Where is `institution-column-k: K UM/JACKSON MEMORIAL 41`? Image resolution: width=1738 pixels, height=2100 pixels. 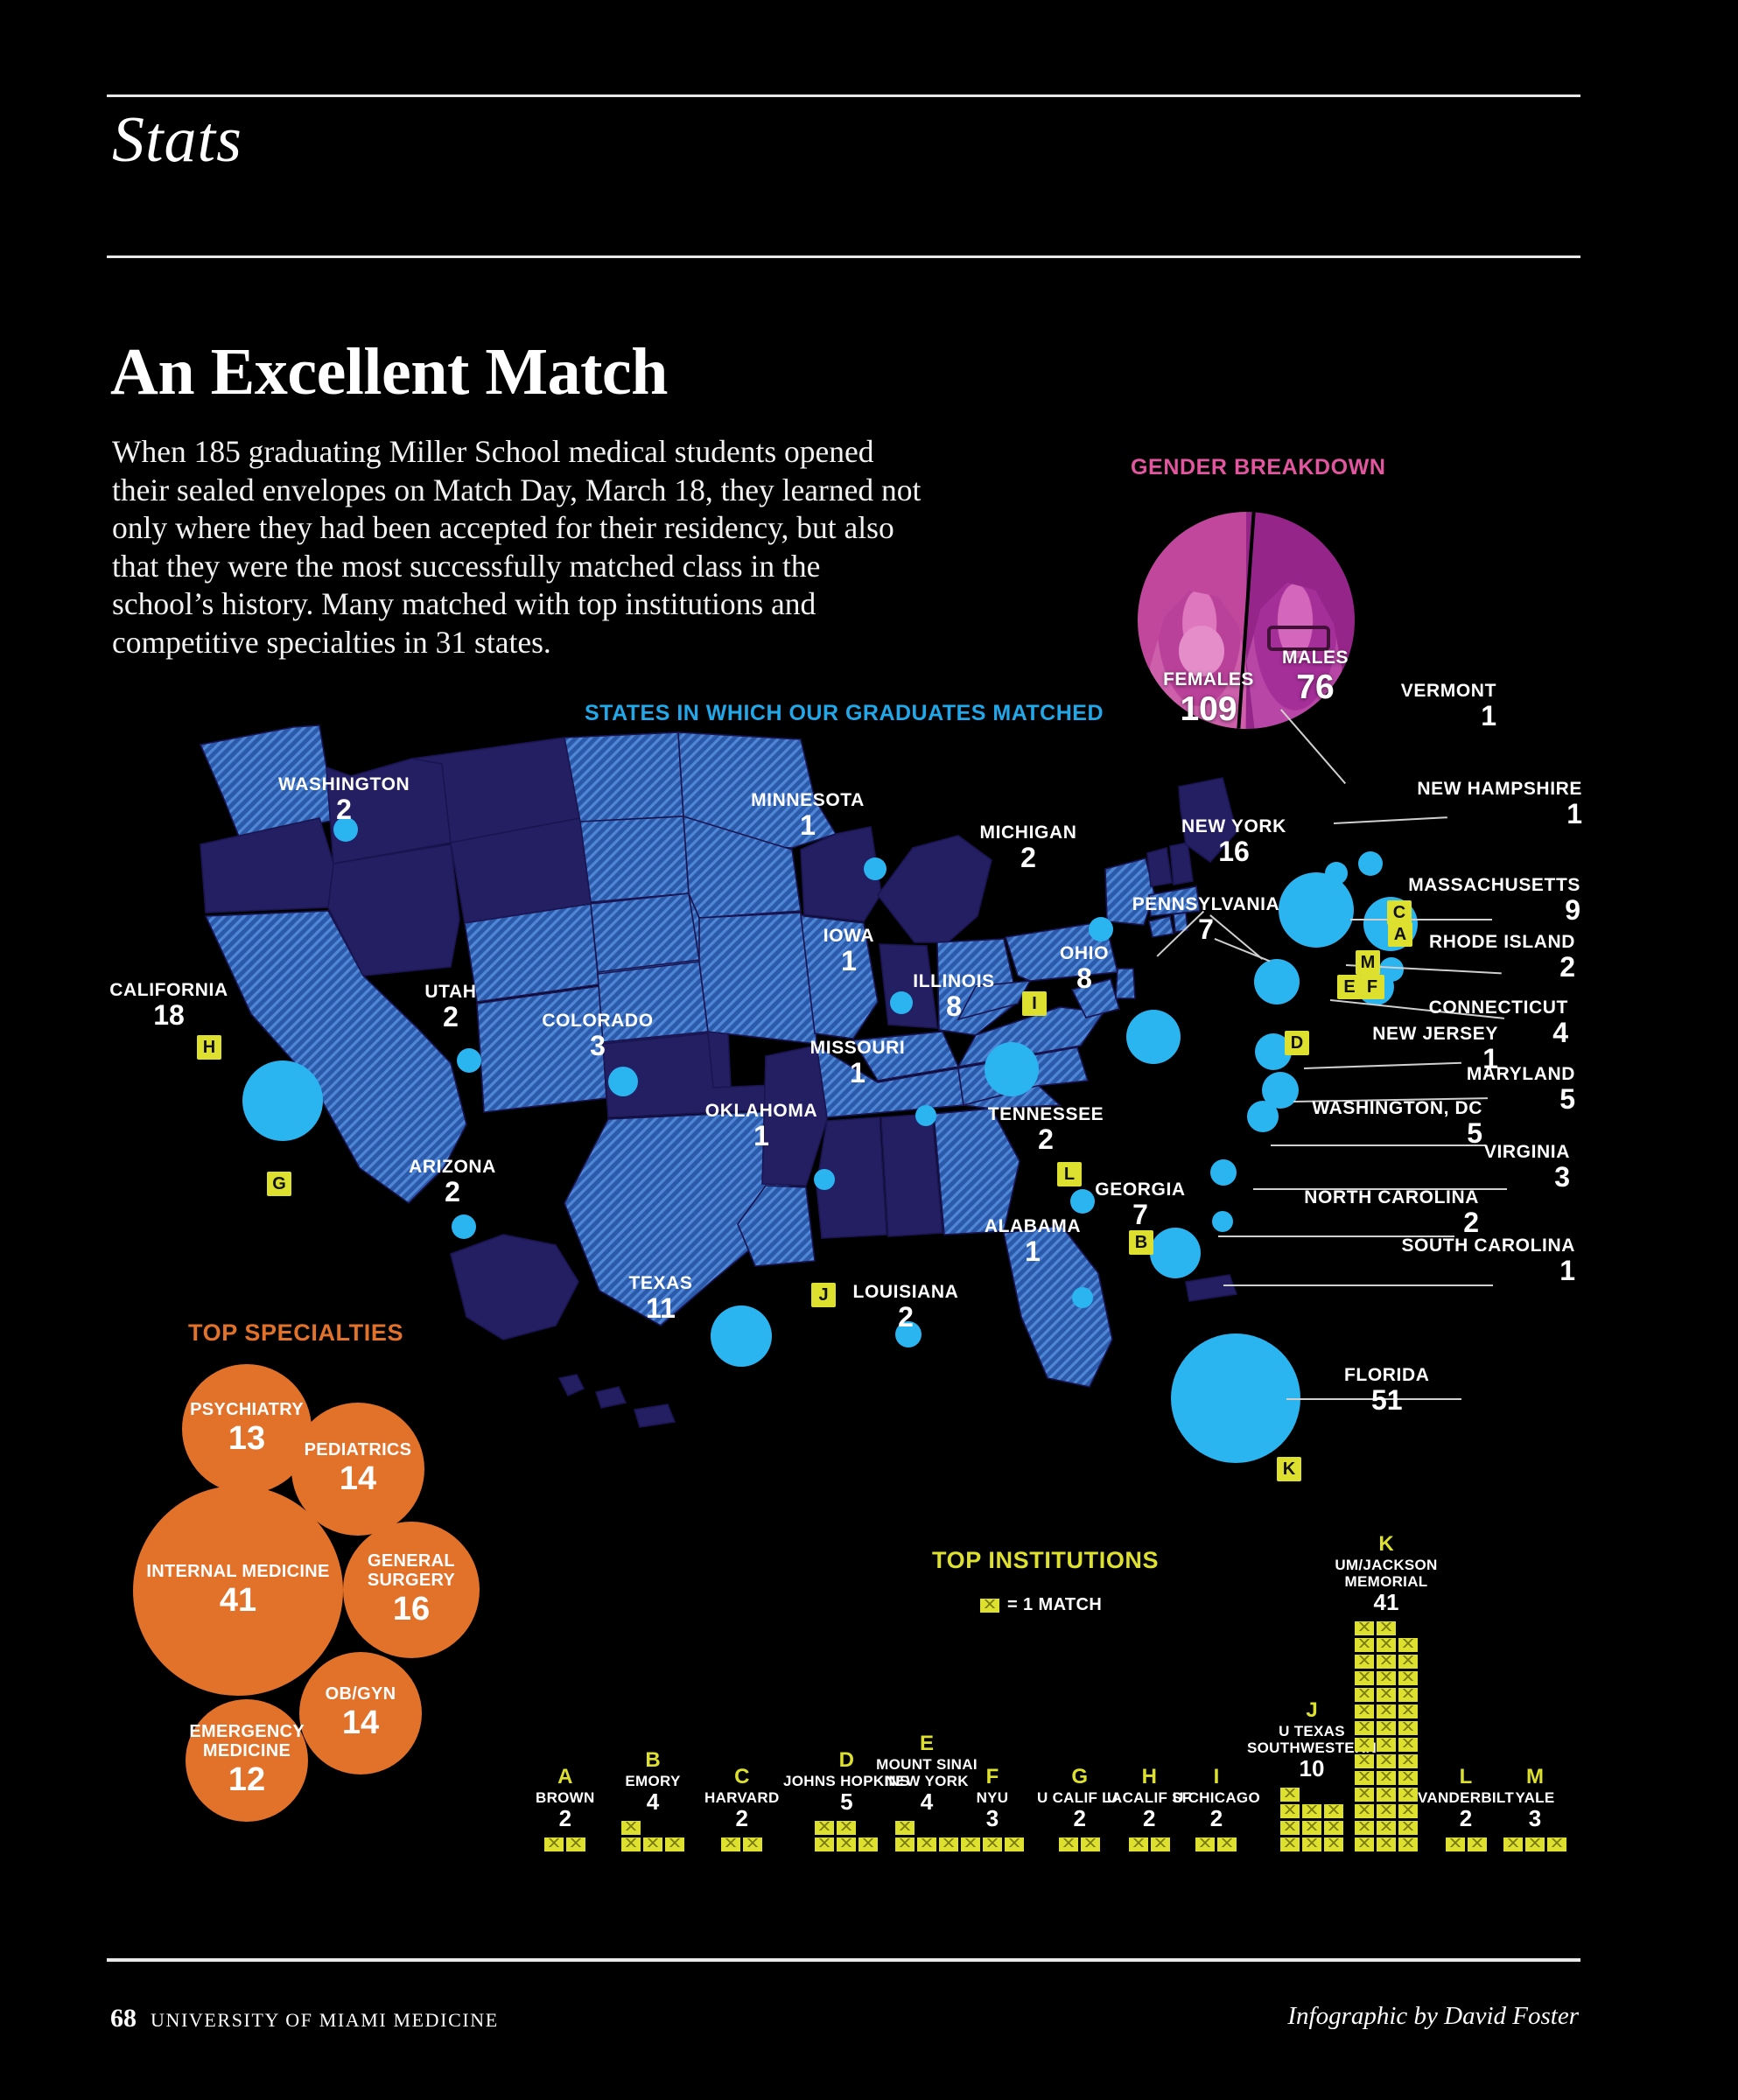 institution-column-k: K UM/JACKSON MEMORIAL 41 is located at coordinates (1386, 1692).